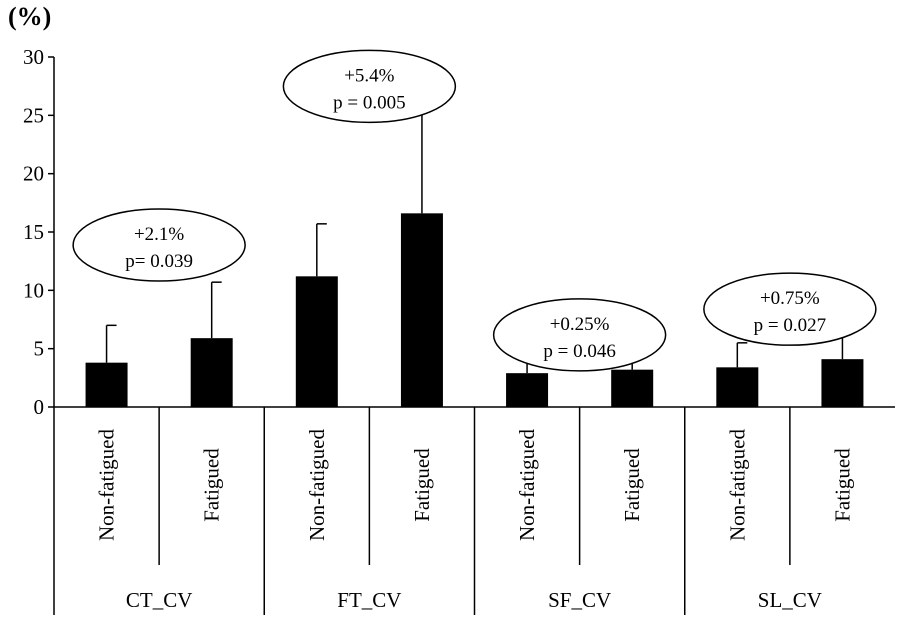 The image size is (900, 619). Describe the element at coordinates (30, 16) in the screenshot. I see `y-axis-unit-label: (%)` at that location.